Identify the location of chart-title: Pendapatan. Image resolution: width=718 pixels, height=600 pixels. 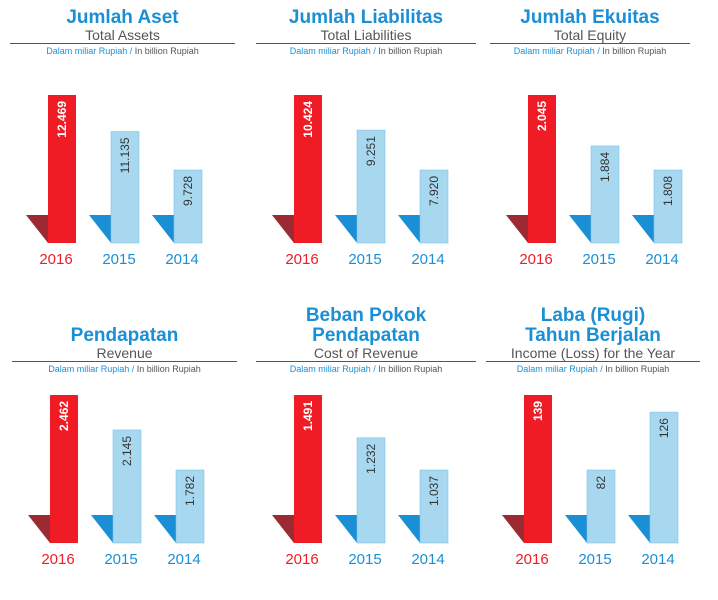
(124, 335).